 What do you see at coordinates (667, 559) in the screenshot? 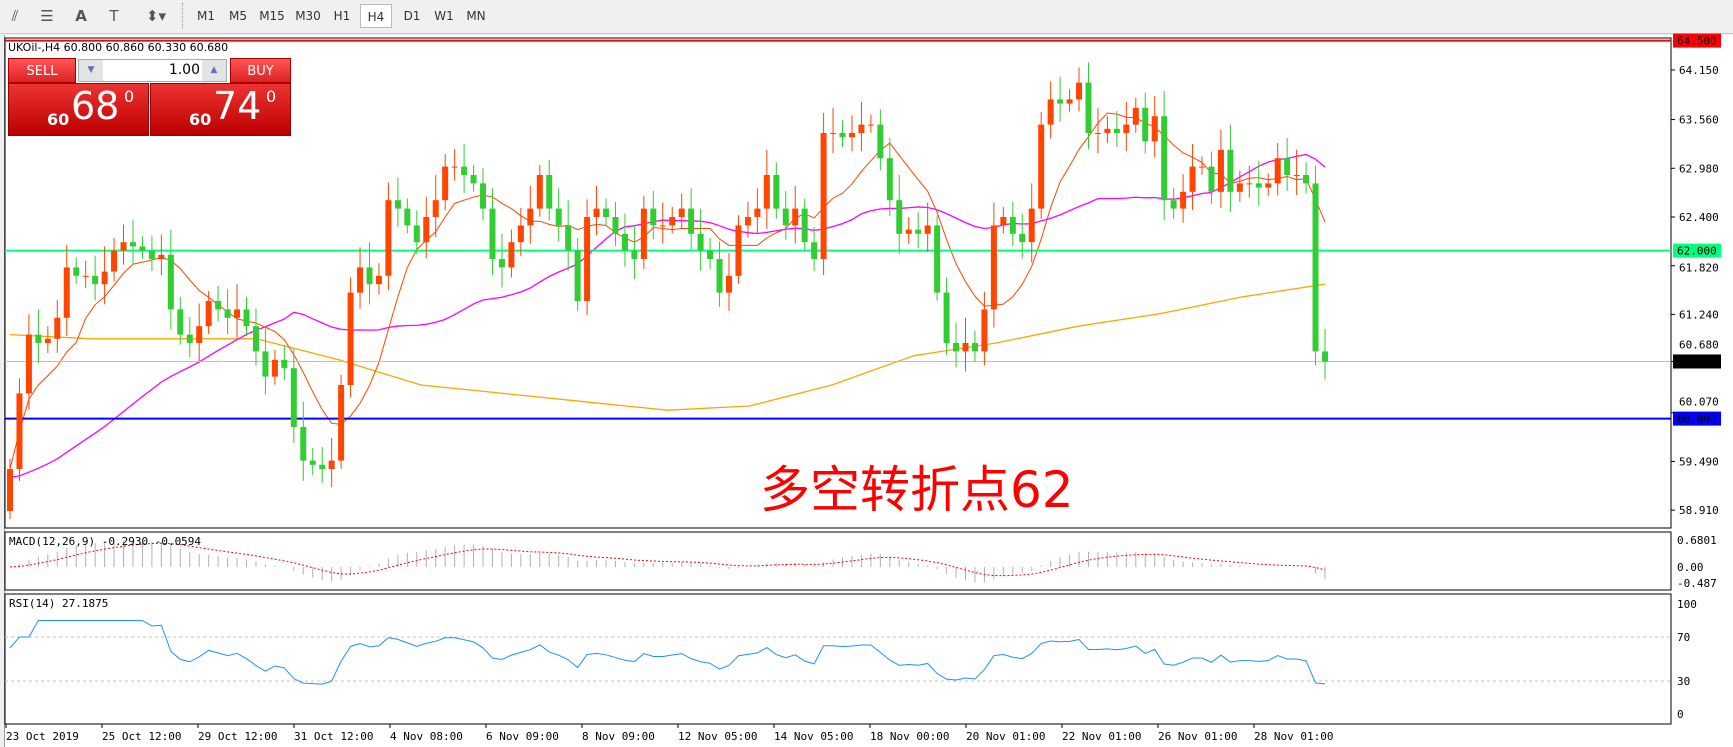
I see `macd-signal-line` at bounding box center [667, 559].